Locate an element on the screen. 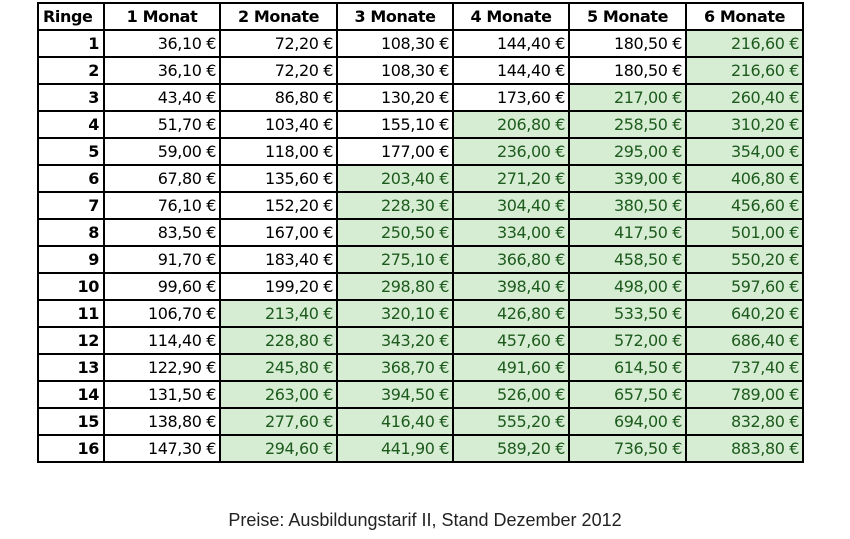  price-cell: 83,50 € is located at coordinates (162, 232).